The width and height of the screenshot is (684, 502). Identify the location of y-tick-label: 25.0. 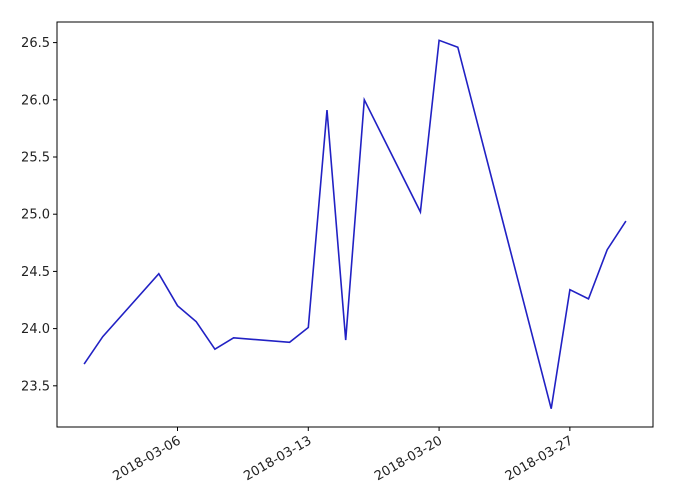
(35, 215).